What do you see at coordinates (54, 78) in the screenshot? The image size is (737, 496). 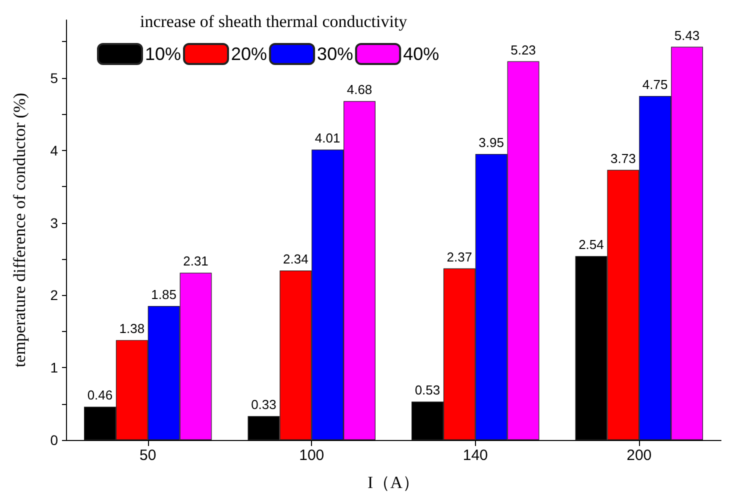 I see `y-tick-label: 5` at bounding box center [54, 78].